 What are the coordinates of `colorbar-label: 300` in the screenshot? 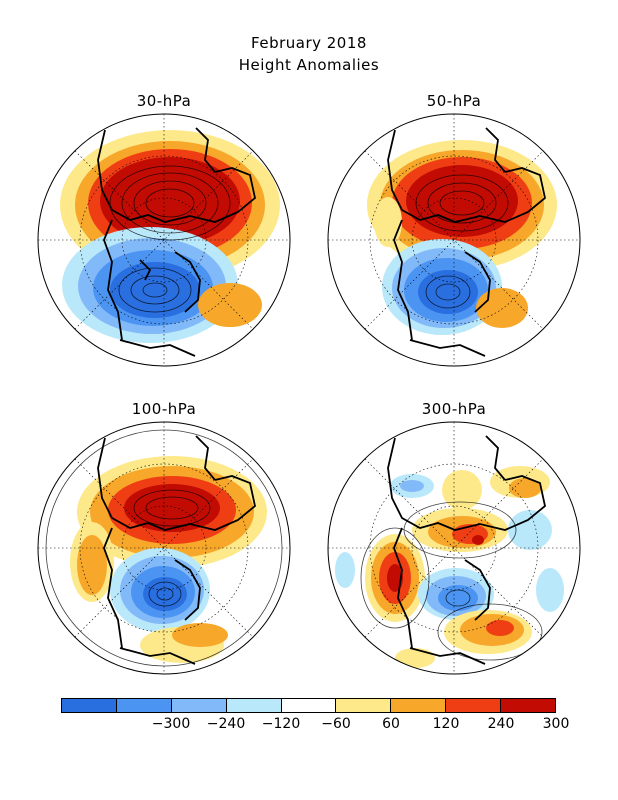 It's located at (556, 724).